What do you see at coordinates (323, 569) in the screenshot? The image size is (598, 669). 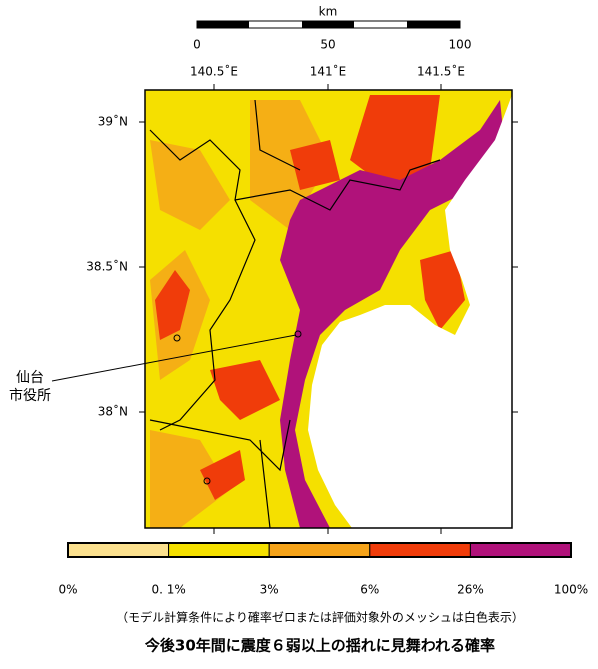 I see `legend: 0% 0. 1% 3% 6% 26% 100%` at bounding box center [323, 569].